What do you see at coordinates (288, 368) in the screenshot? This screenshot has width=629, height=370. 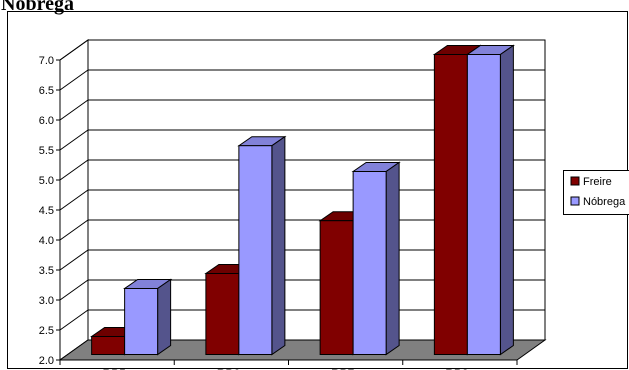 I see `x-tick-labels: RP5s RP6s RP7s RP8s` at bounding box center [288, 368].